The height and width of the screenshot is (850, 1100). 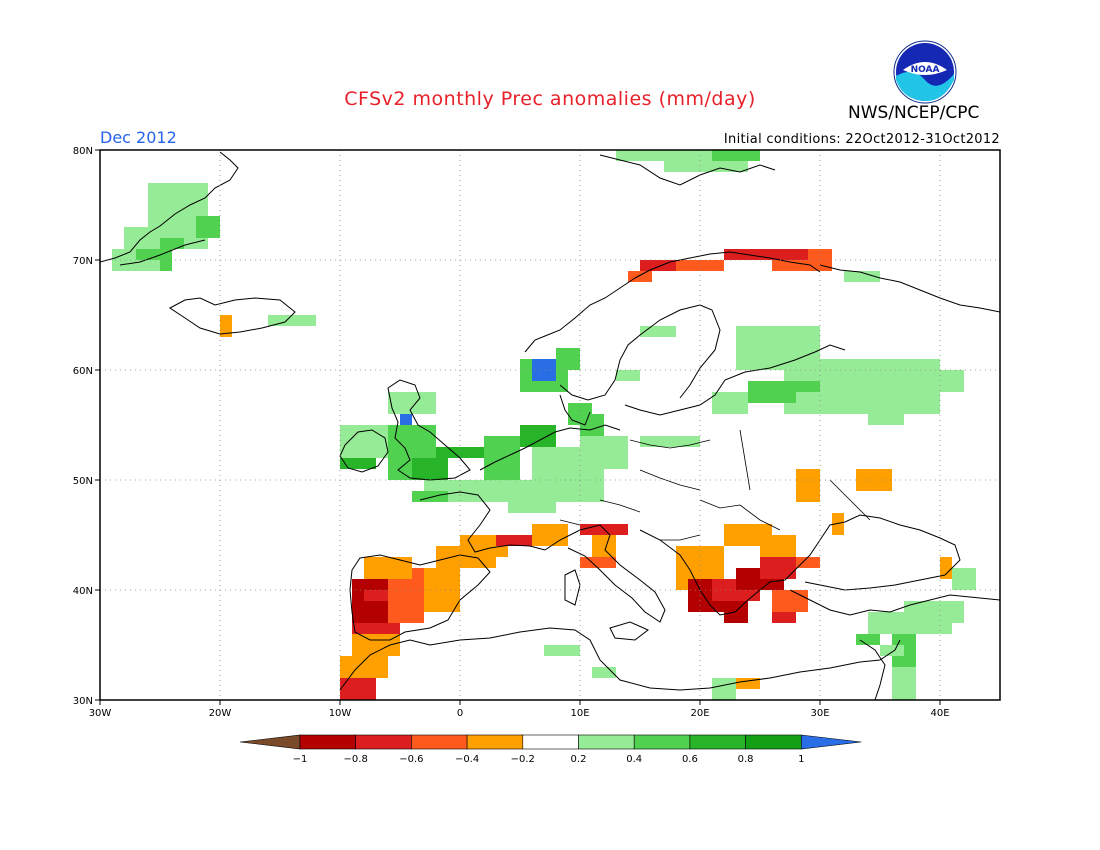 What do you see at coordinates (687, 170) in the screenshot?
I see `coastline-svalbard` at bounding box center [687, 170].